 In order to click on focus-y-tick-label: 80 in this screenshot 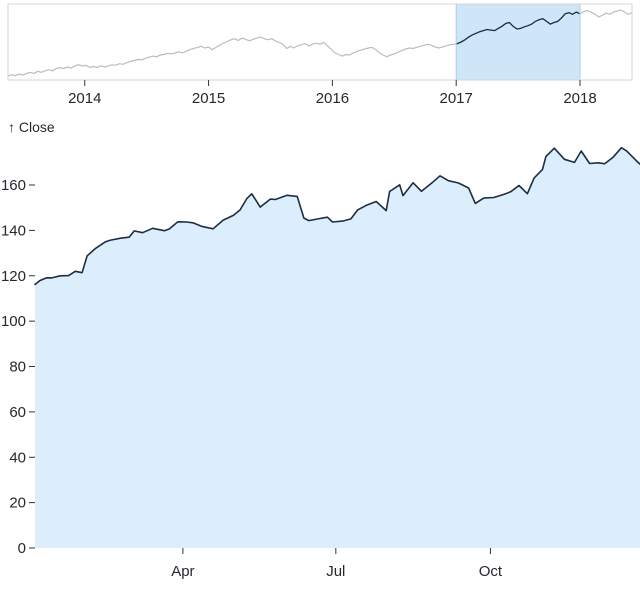, I will do `click(17, 367)`.